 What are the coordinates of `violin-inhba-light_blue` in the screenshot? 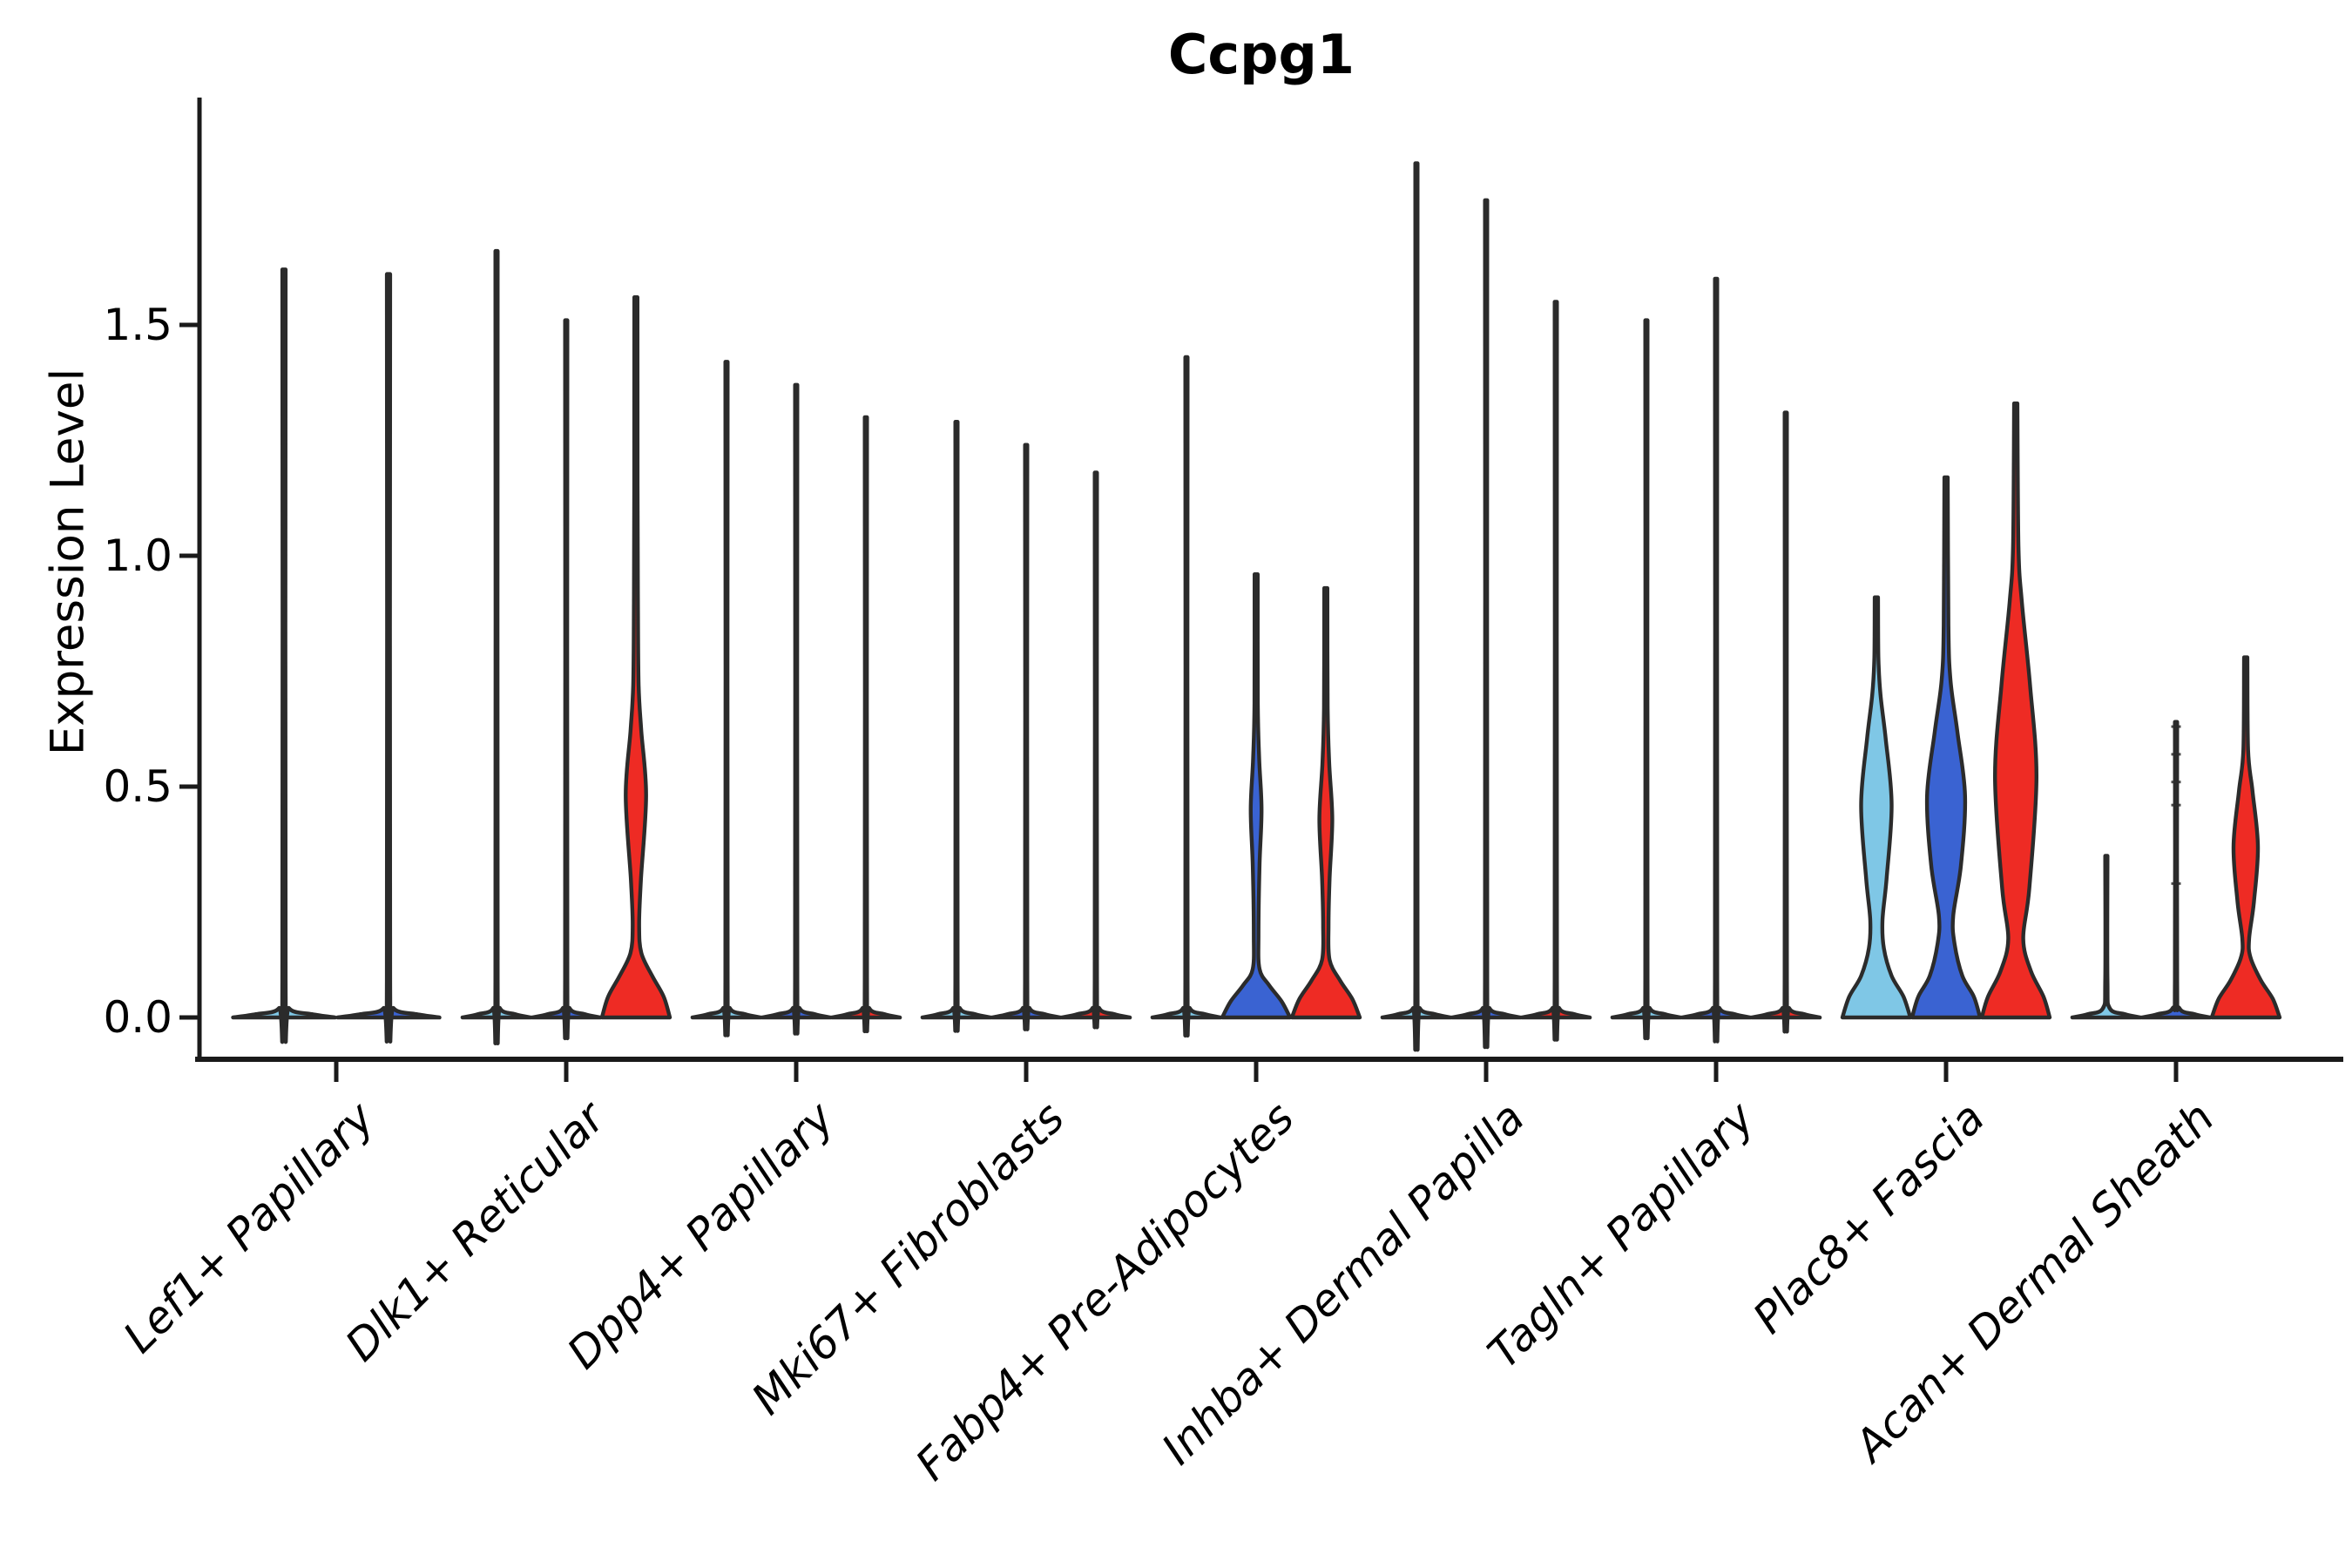 It's located at (1417, 606).